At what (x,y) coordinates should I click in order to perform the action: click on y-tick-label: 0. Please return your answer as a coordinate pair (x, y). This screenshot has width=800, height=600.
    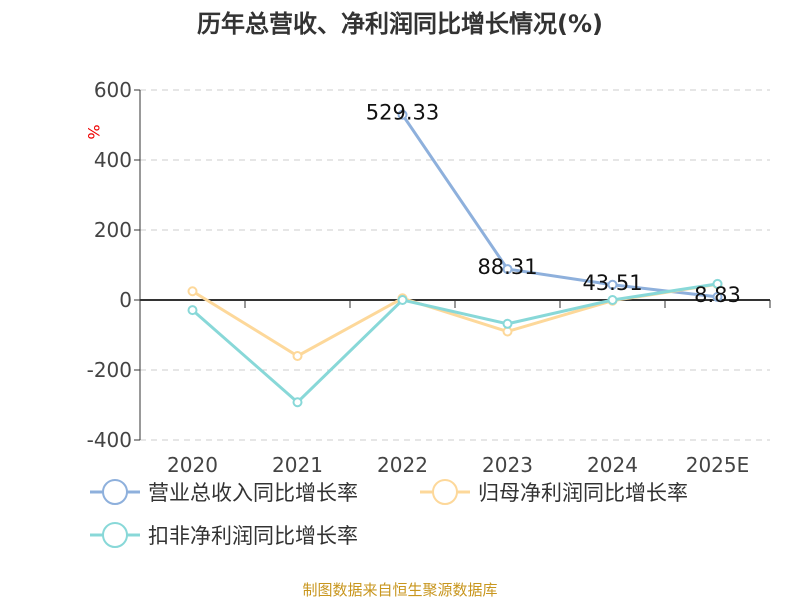
    Looking at the image, I should click on (125, 300).